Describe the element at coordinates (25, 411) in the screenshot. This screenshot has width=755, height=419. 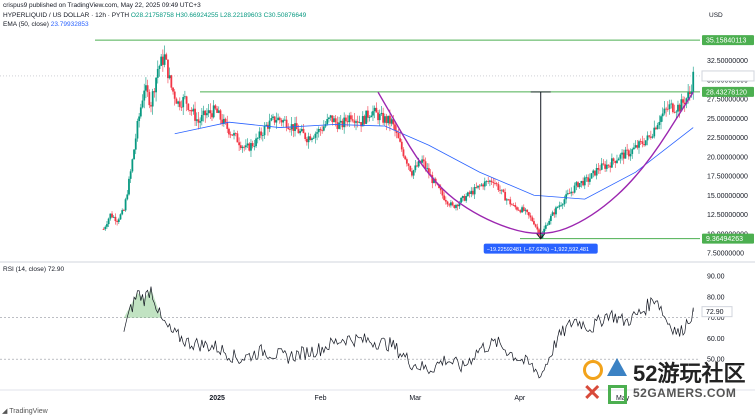
I see `tradingview-logo: ◢ TradingView` at that location.